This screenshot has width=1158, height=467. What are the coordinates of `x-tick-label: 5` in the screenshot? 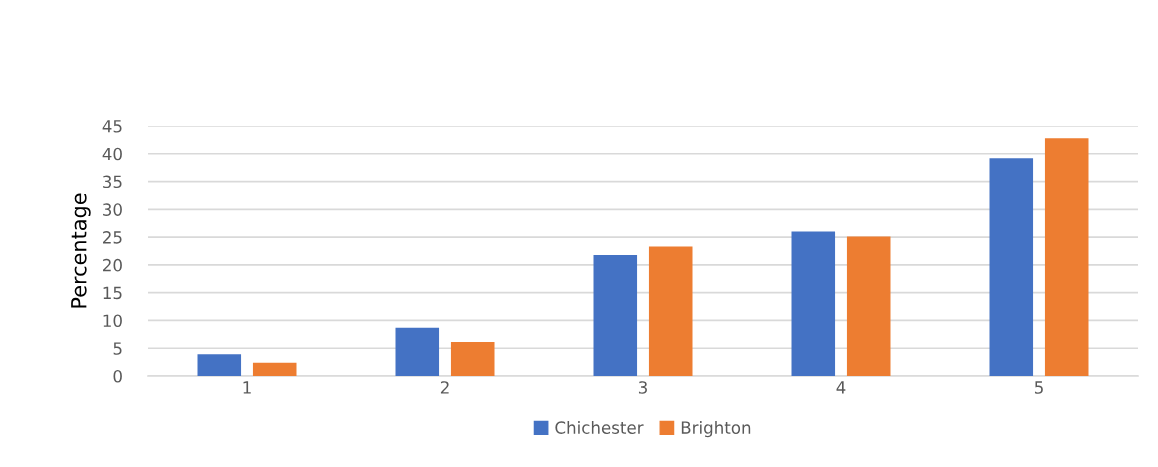 It's located at (1038, 387).